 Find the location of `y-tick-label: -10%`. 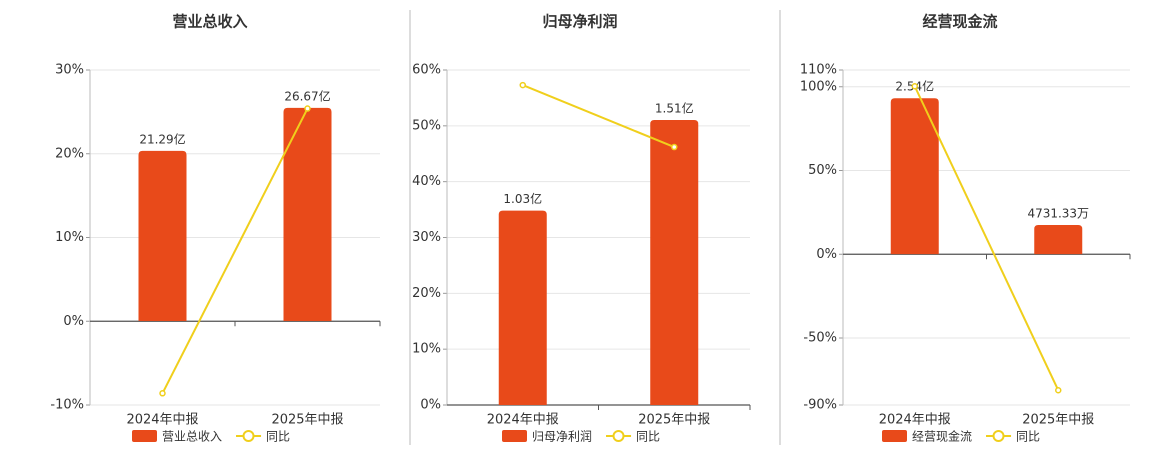

y-tick-label: -10% is located at coordinates (67, 405).